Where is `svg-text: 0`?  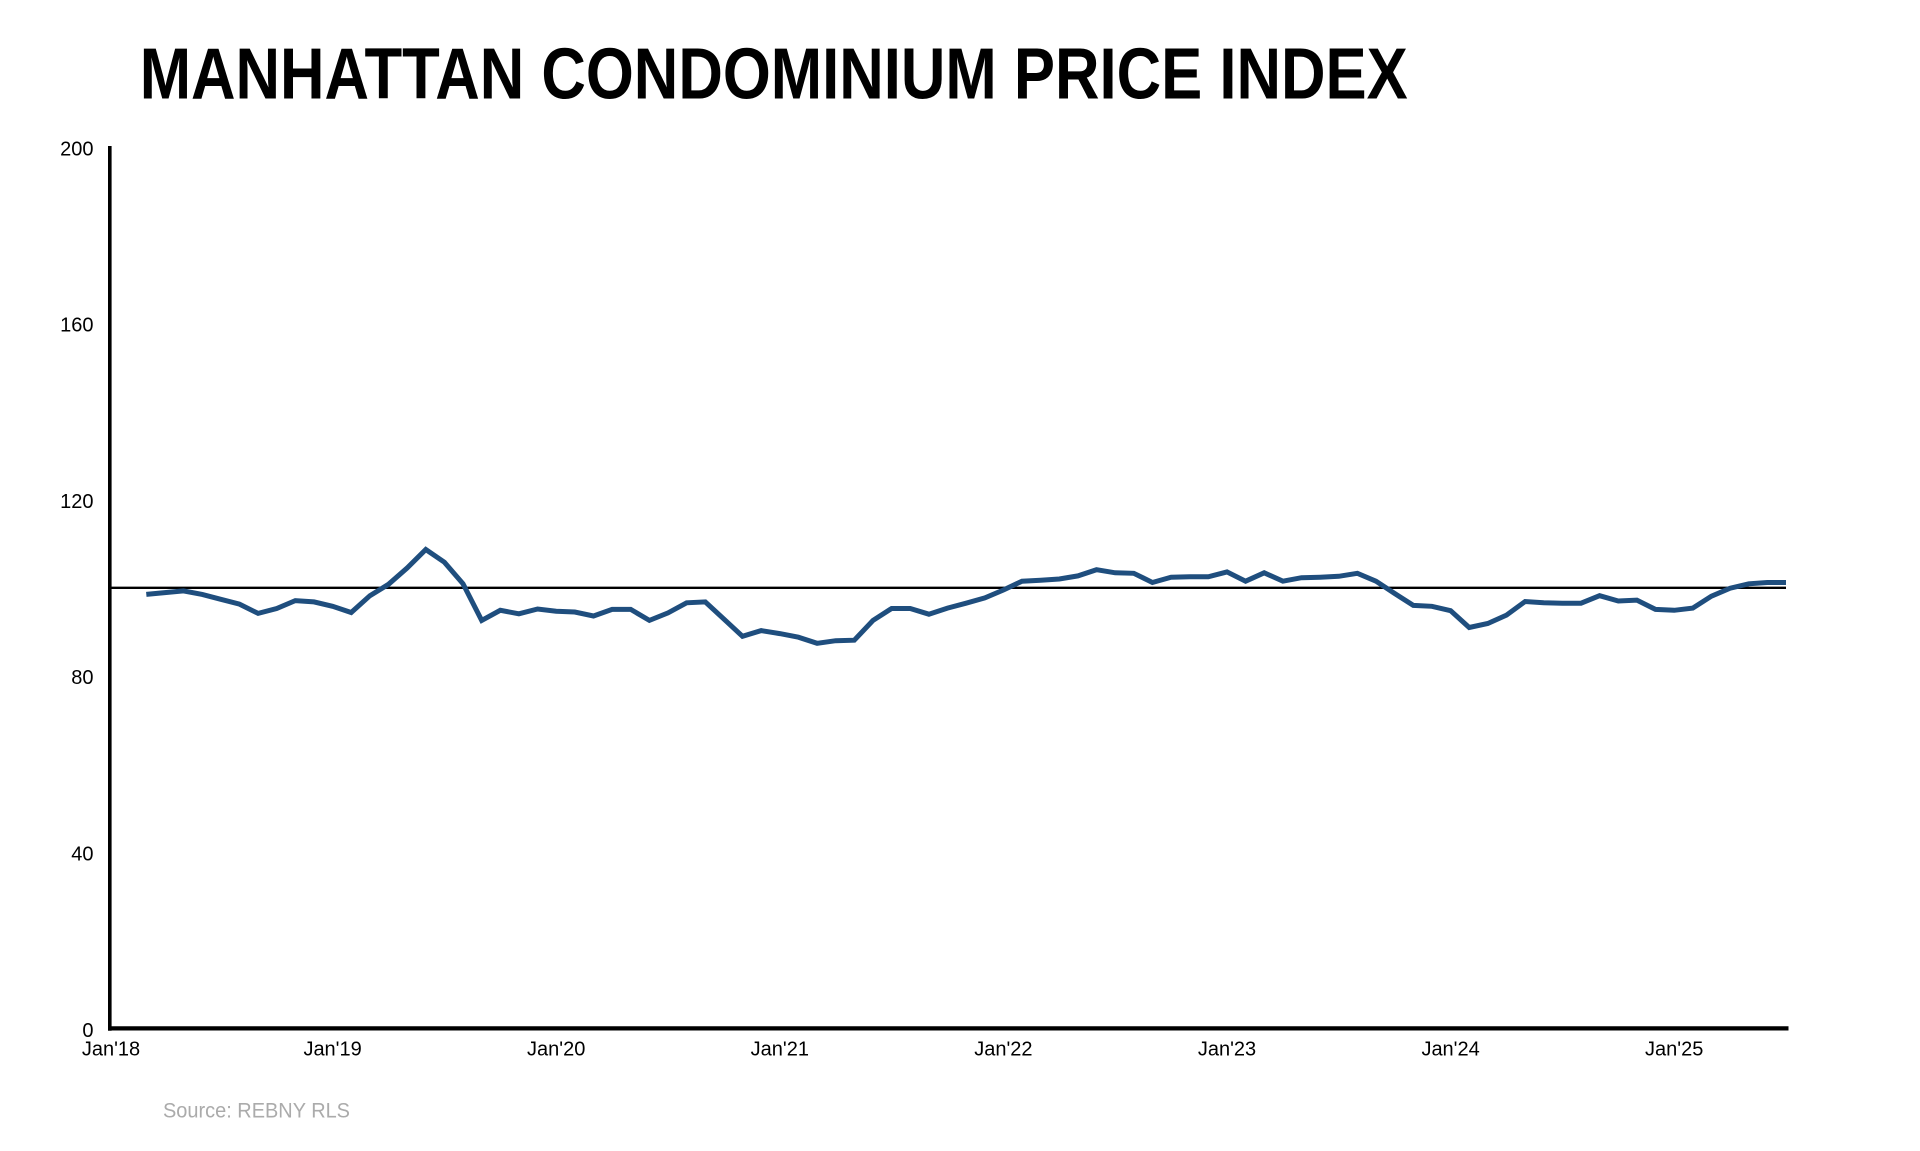
svg-text: 0 is located at coordinates (87, 1031).